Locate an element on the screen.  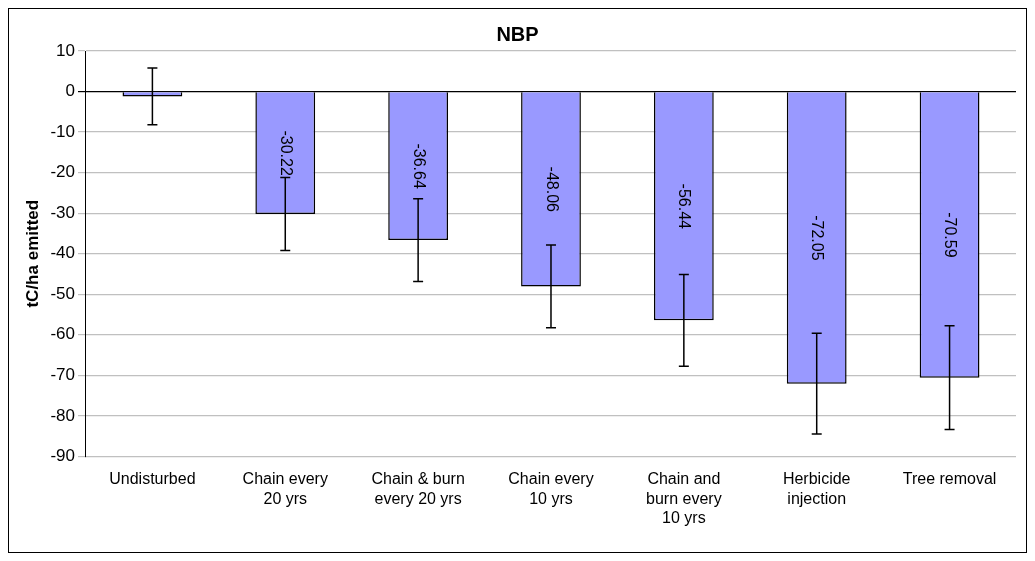
x-tick-label: Tree removal is located at coordinates (949, 479).